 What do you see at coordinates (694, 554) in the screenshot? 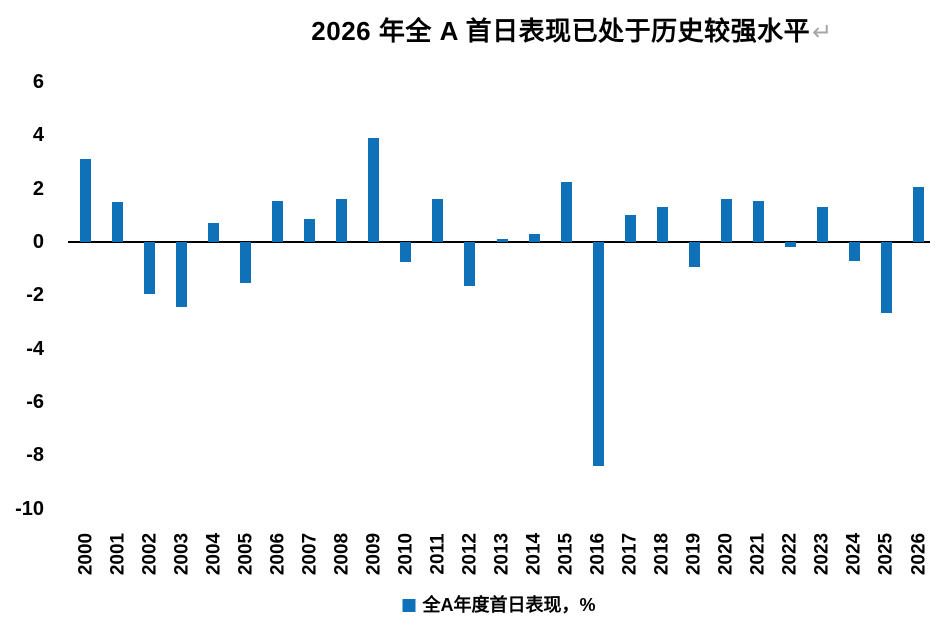
I see `x-tick-label-2019: 2019` at bounding box center [694, 554].